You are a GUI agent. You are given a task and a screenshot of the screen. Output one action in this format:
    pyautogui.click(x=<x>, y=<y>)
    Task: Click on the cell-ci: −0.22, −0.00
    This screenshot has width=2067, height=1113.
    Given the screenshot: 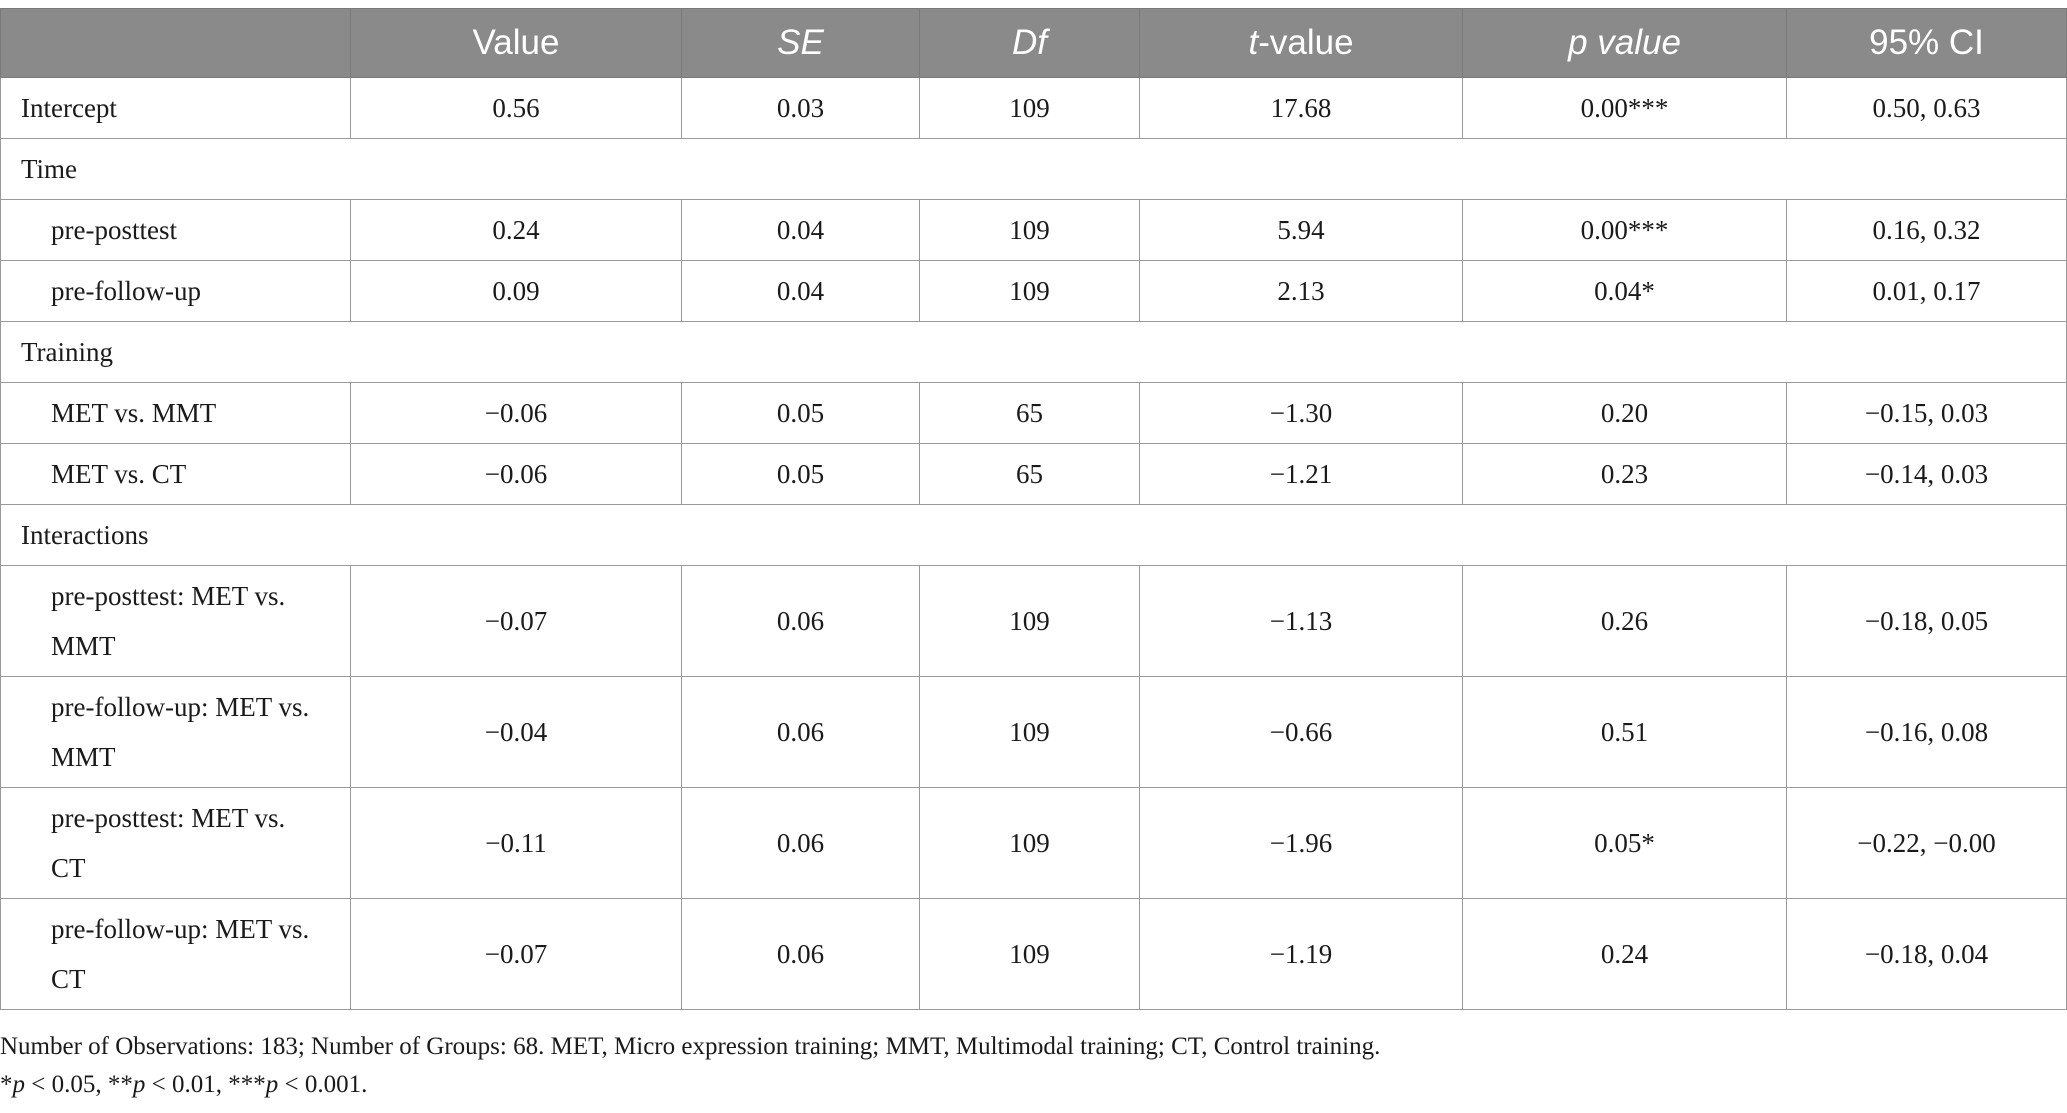 What is the action you would take?
    pyautogui.click(x=1926, y=843)
    